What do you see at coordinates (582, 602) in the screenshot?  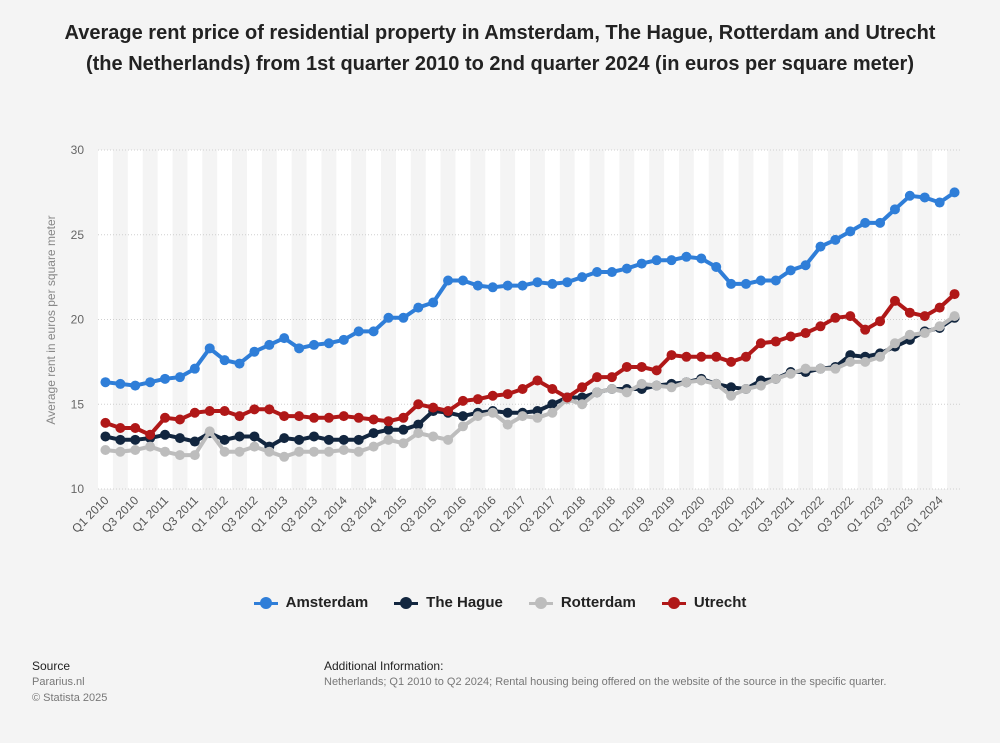 I see `legend-item-rotterdam: Rotterdam` at bounding box center [582, 602].